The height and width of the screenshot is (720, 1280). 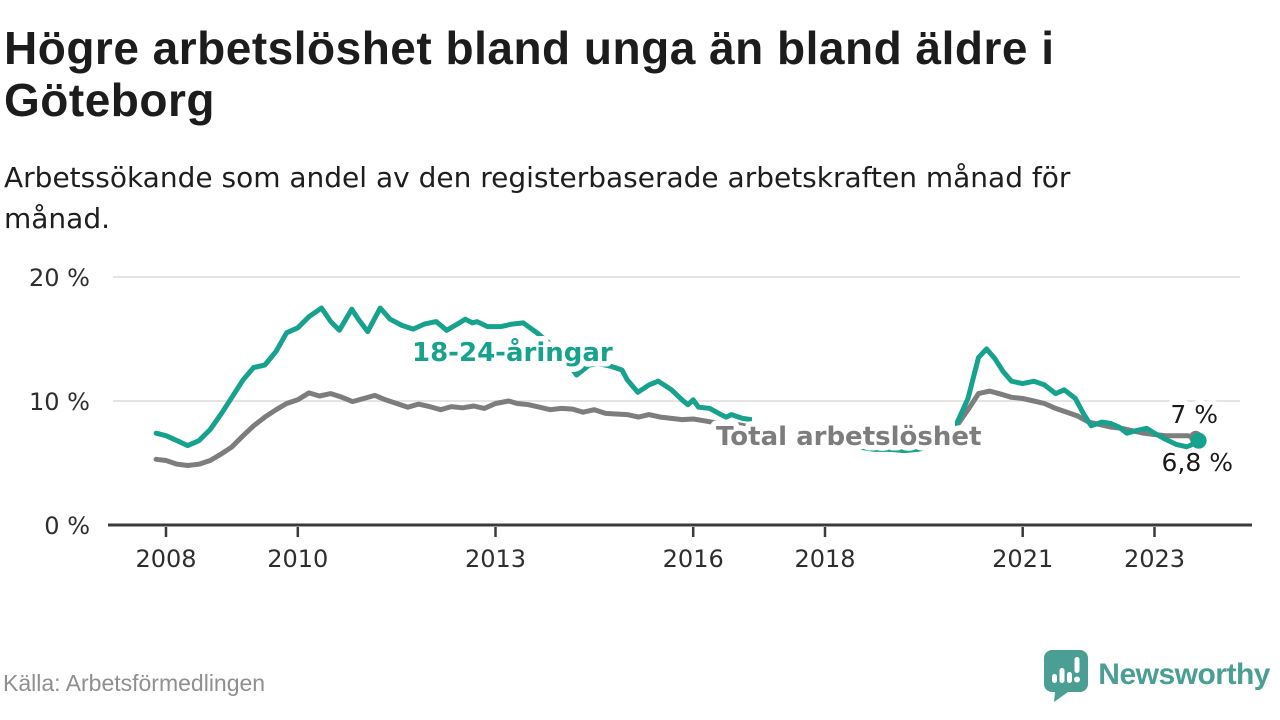 What do you see at coordinates (165, 559) in the screenshot?
I see `x-tick-label: 2008` at bounding box center [165, 559].